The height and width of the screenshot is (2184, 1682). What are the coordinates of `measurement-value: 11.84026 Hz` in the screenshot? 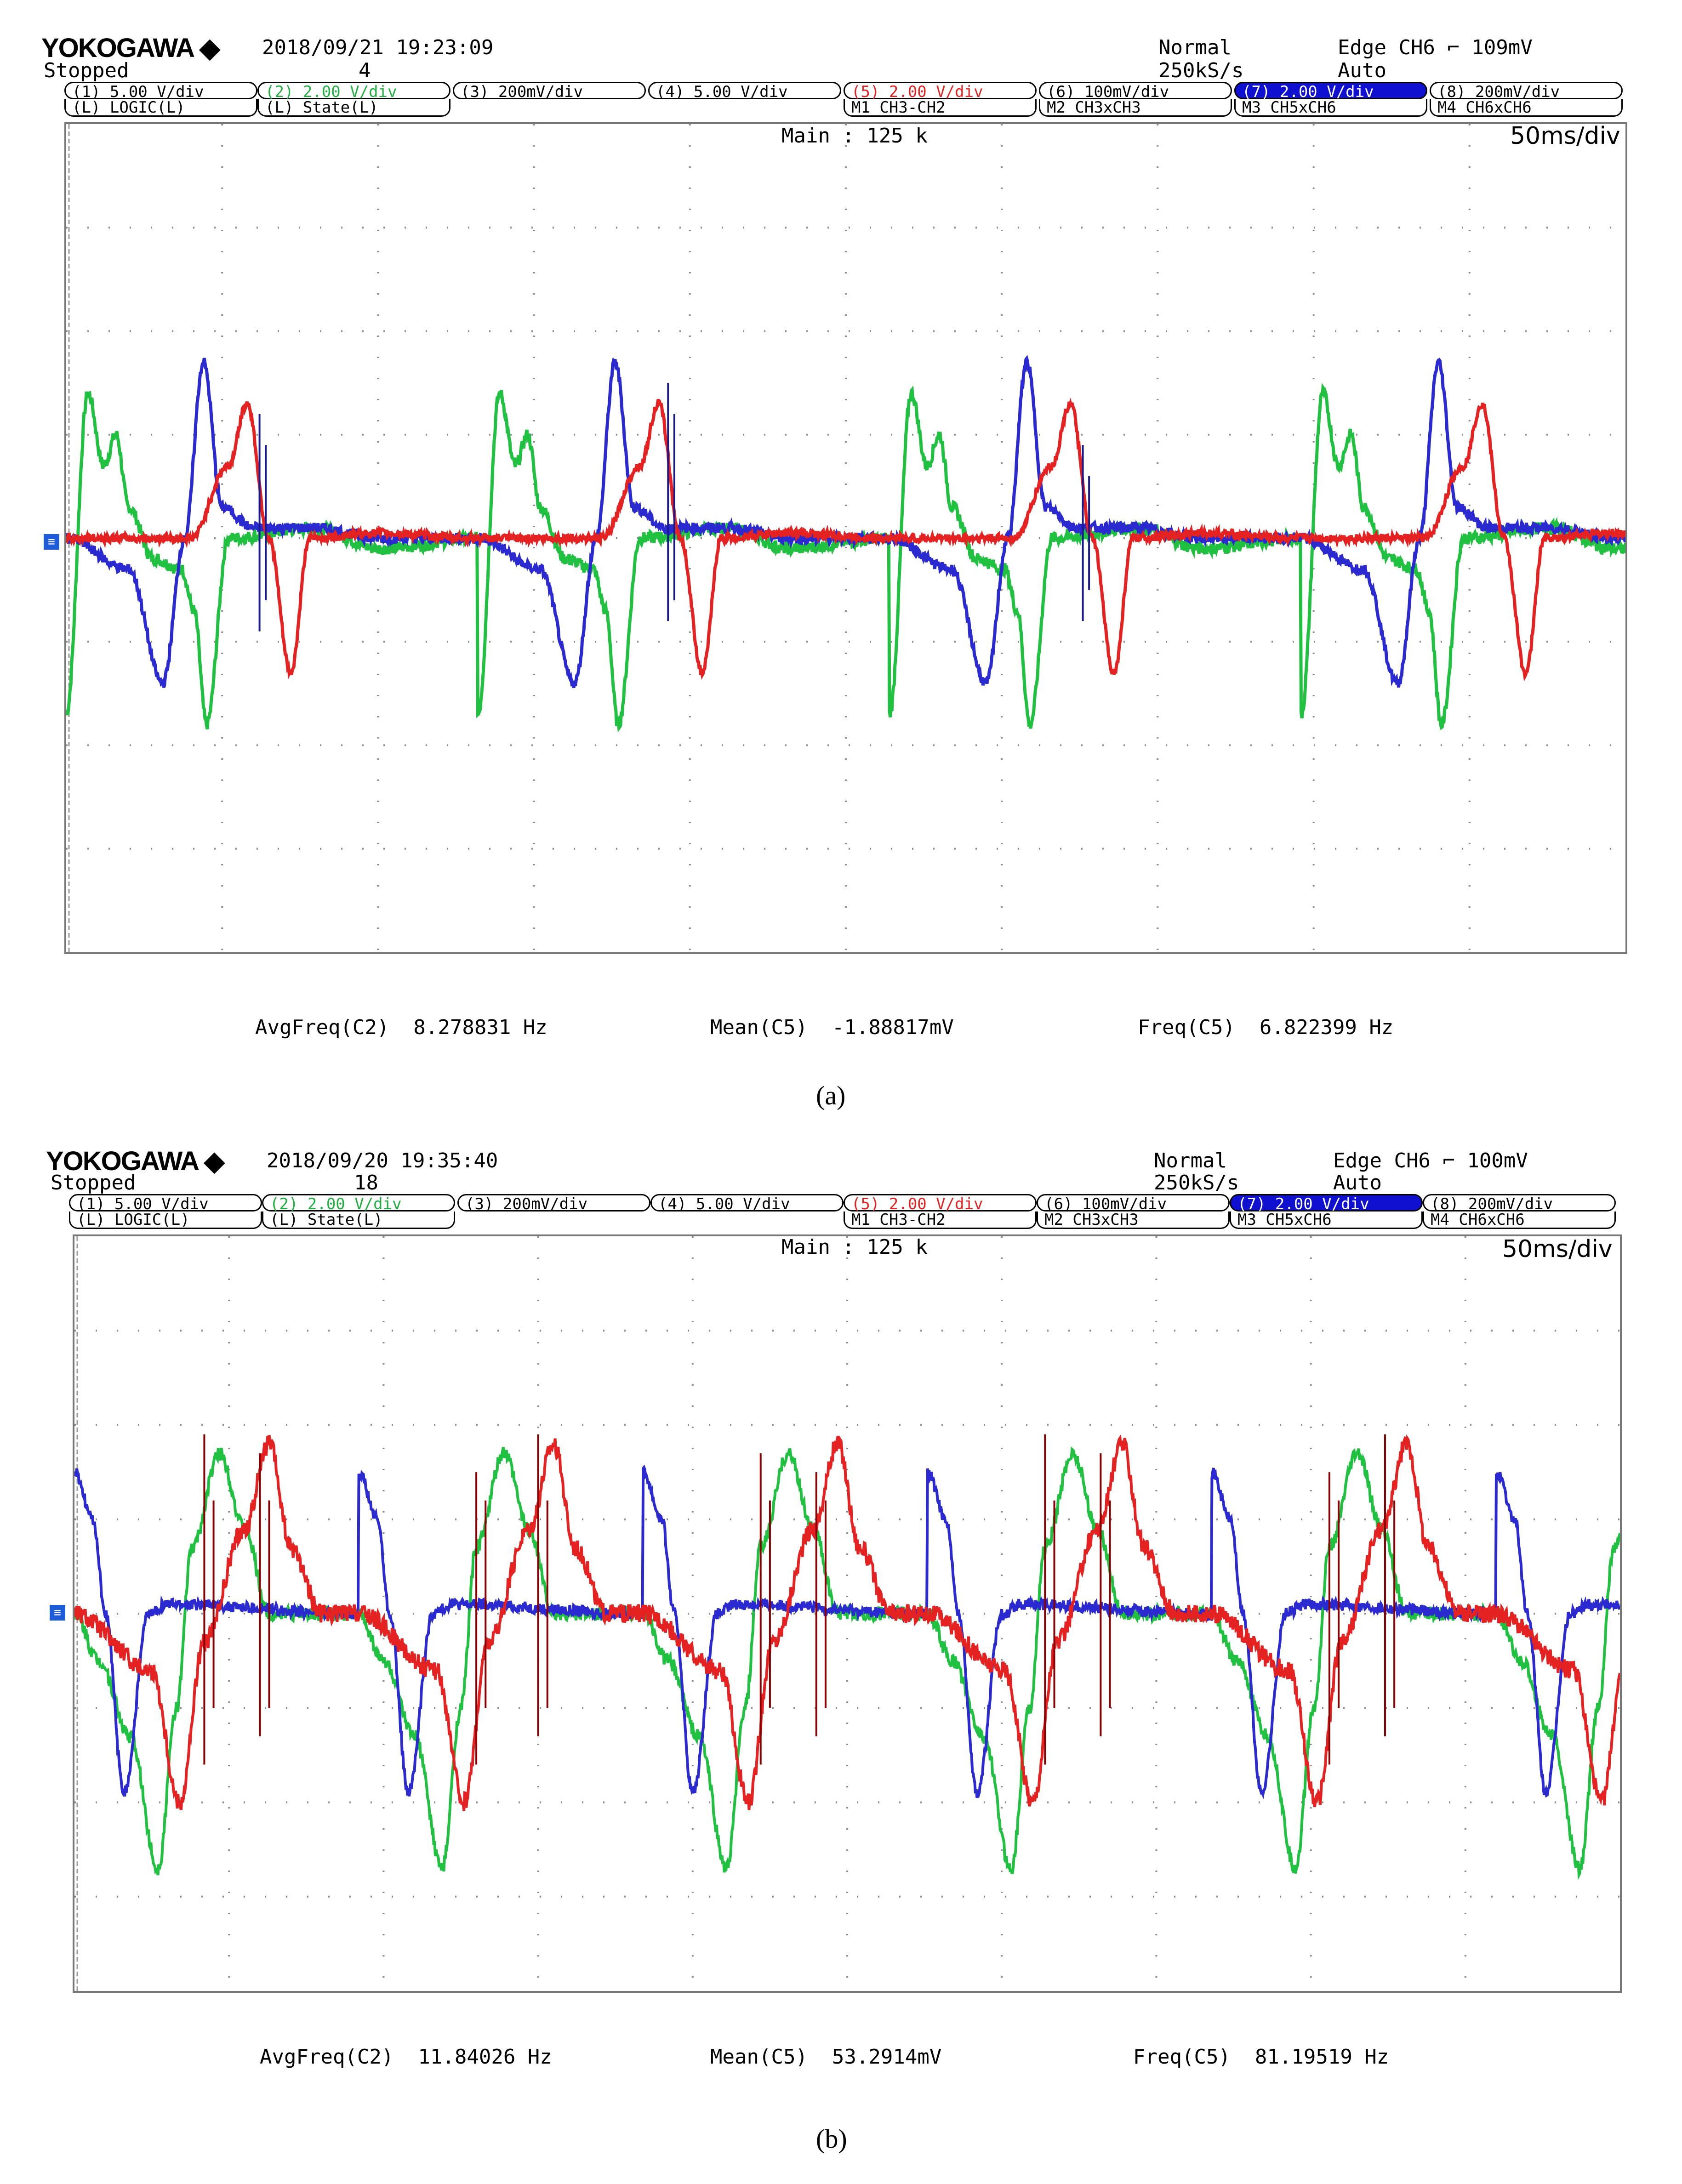 It's located at (485, 2057).